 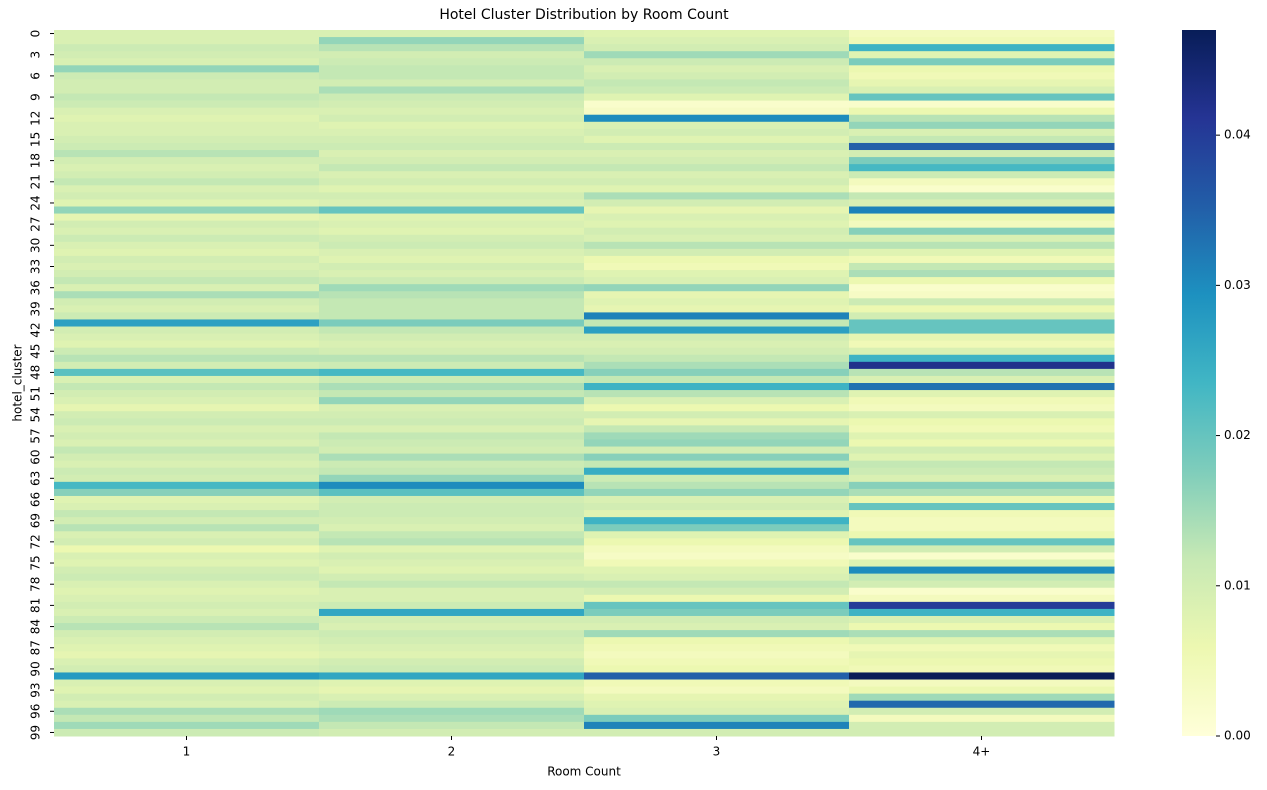 I want to click on y-tick-label: 66, so click(x=36, y=499).